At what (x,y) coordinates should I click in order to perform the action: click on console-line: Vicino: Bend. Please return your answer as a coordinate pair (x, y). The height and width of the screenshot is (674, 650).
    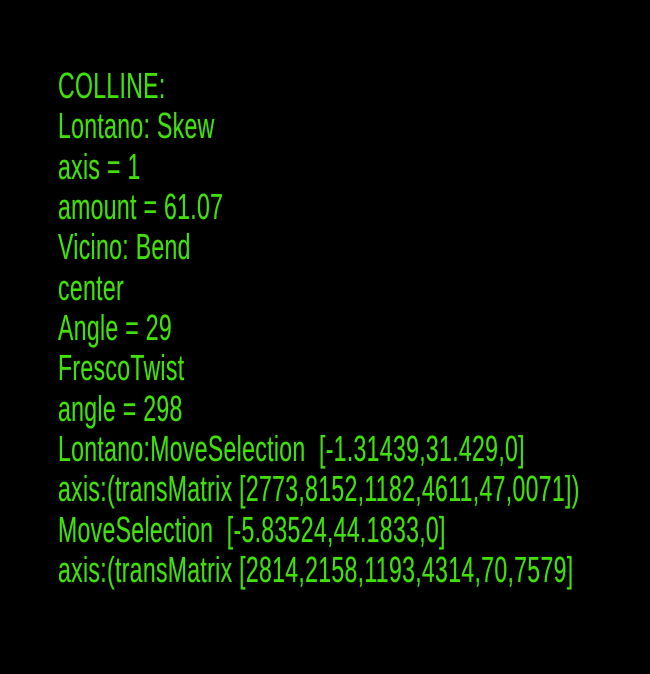
    Looking at the image, I should click on (124, 247).